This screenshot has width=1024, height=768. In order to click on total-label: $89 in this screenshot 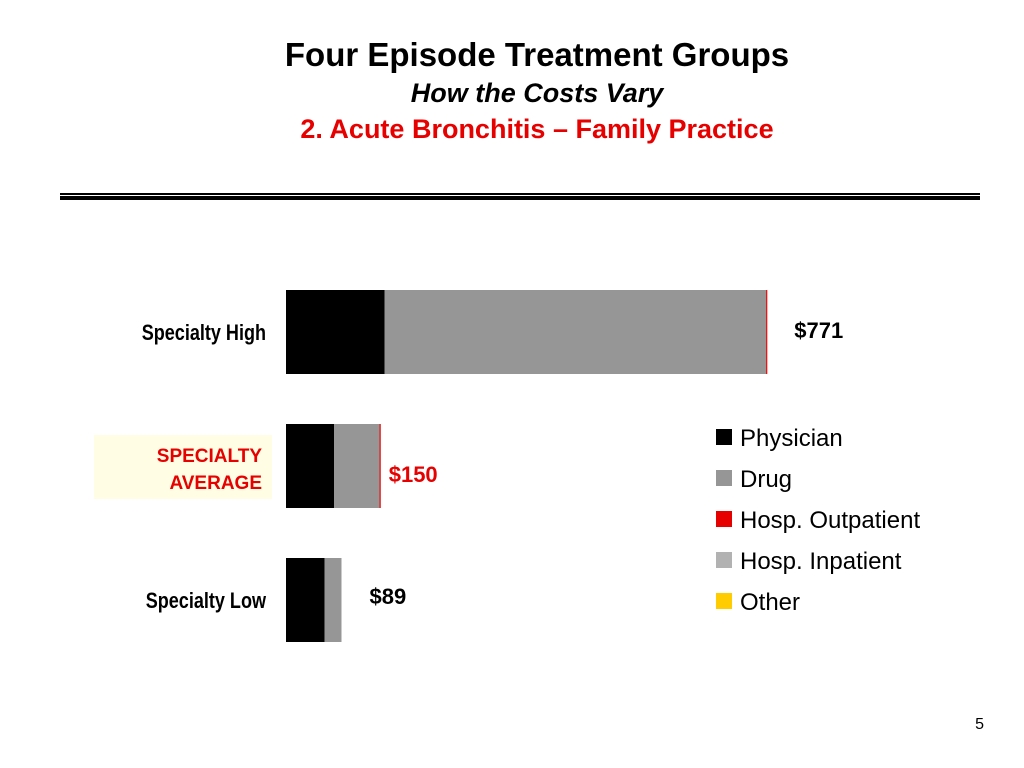, I will do `click(387, 596)`.